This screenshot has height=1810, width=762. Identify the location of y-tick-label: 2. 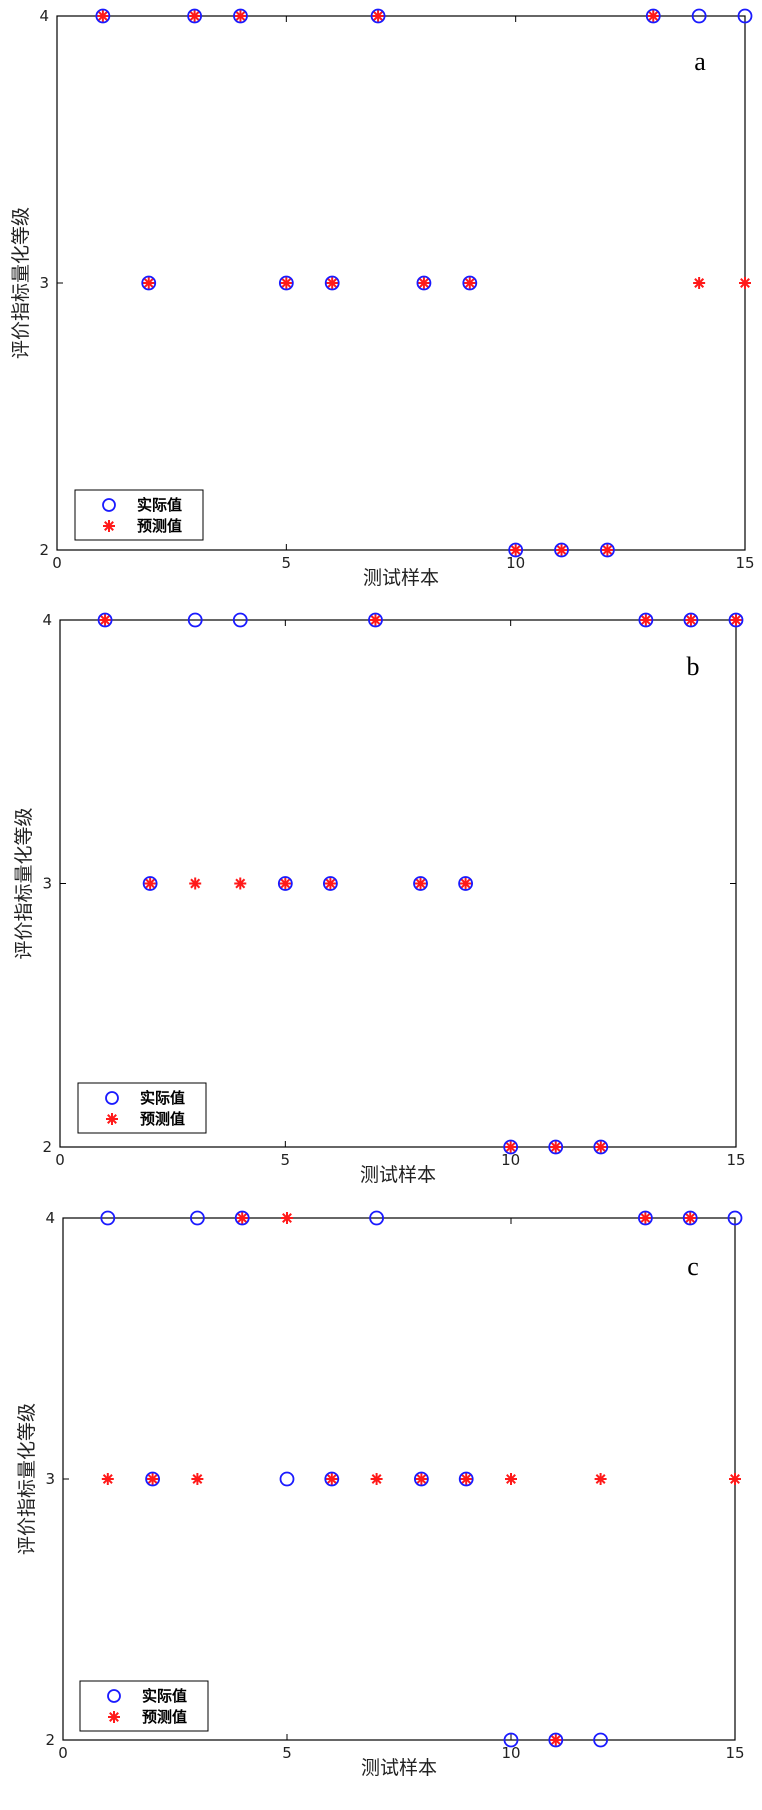
(50, 1740).